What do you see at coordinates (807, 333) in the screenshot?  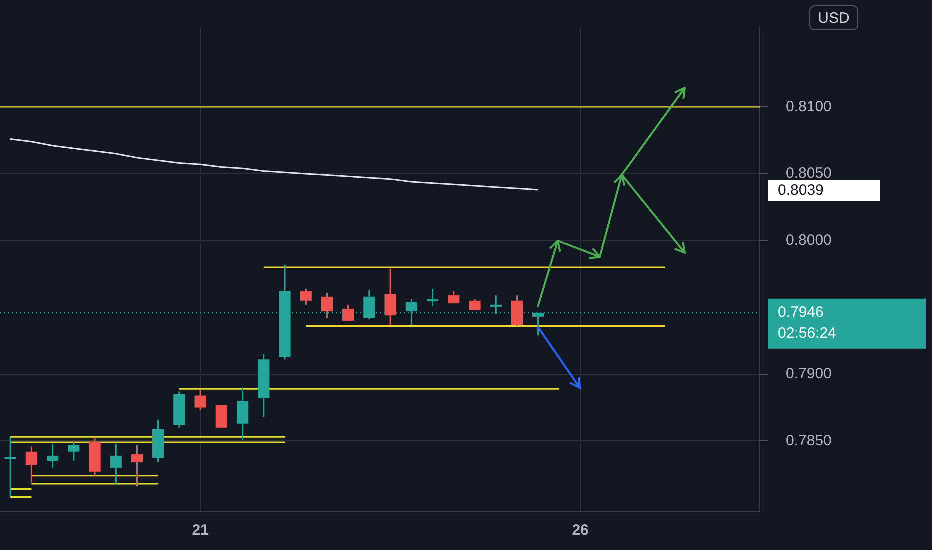 I see `text: 02:56:24` at bounding box center [807, 333].